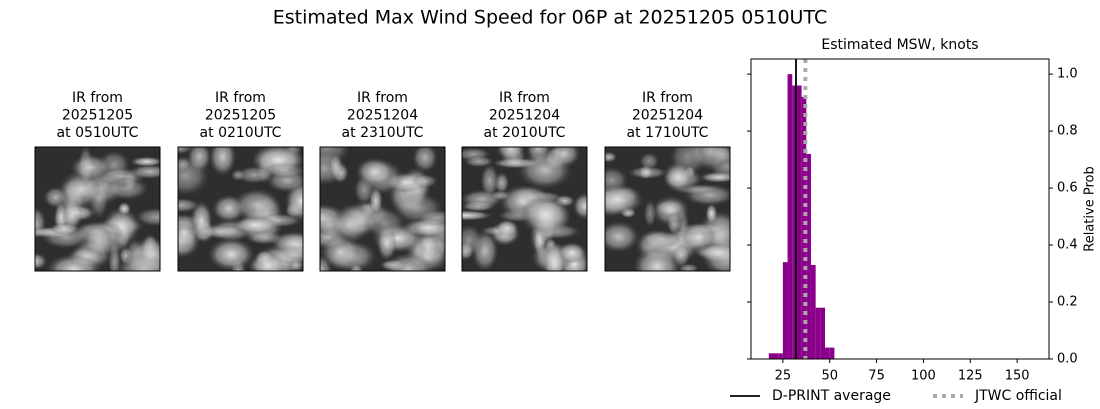  What do you see at coordinates (831, 396) in the screenshot?
I see `legend-label: D-PRINT average` at bounding box center [831, 396].